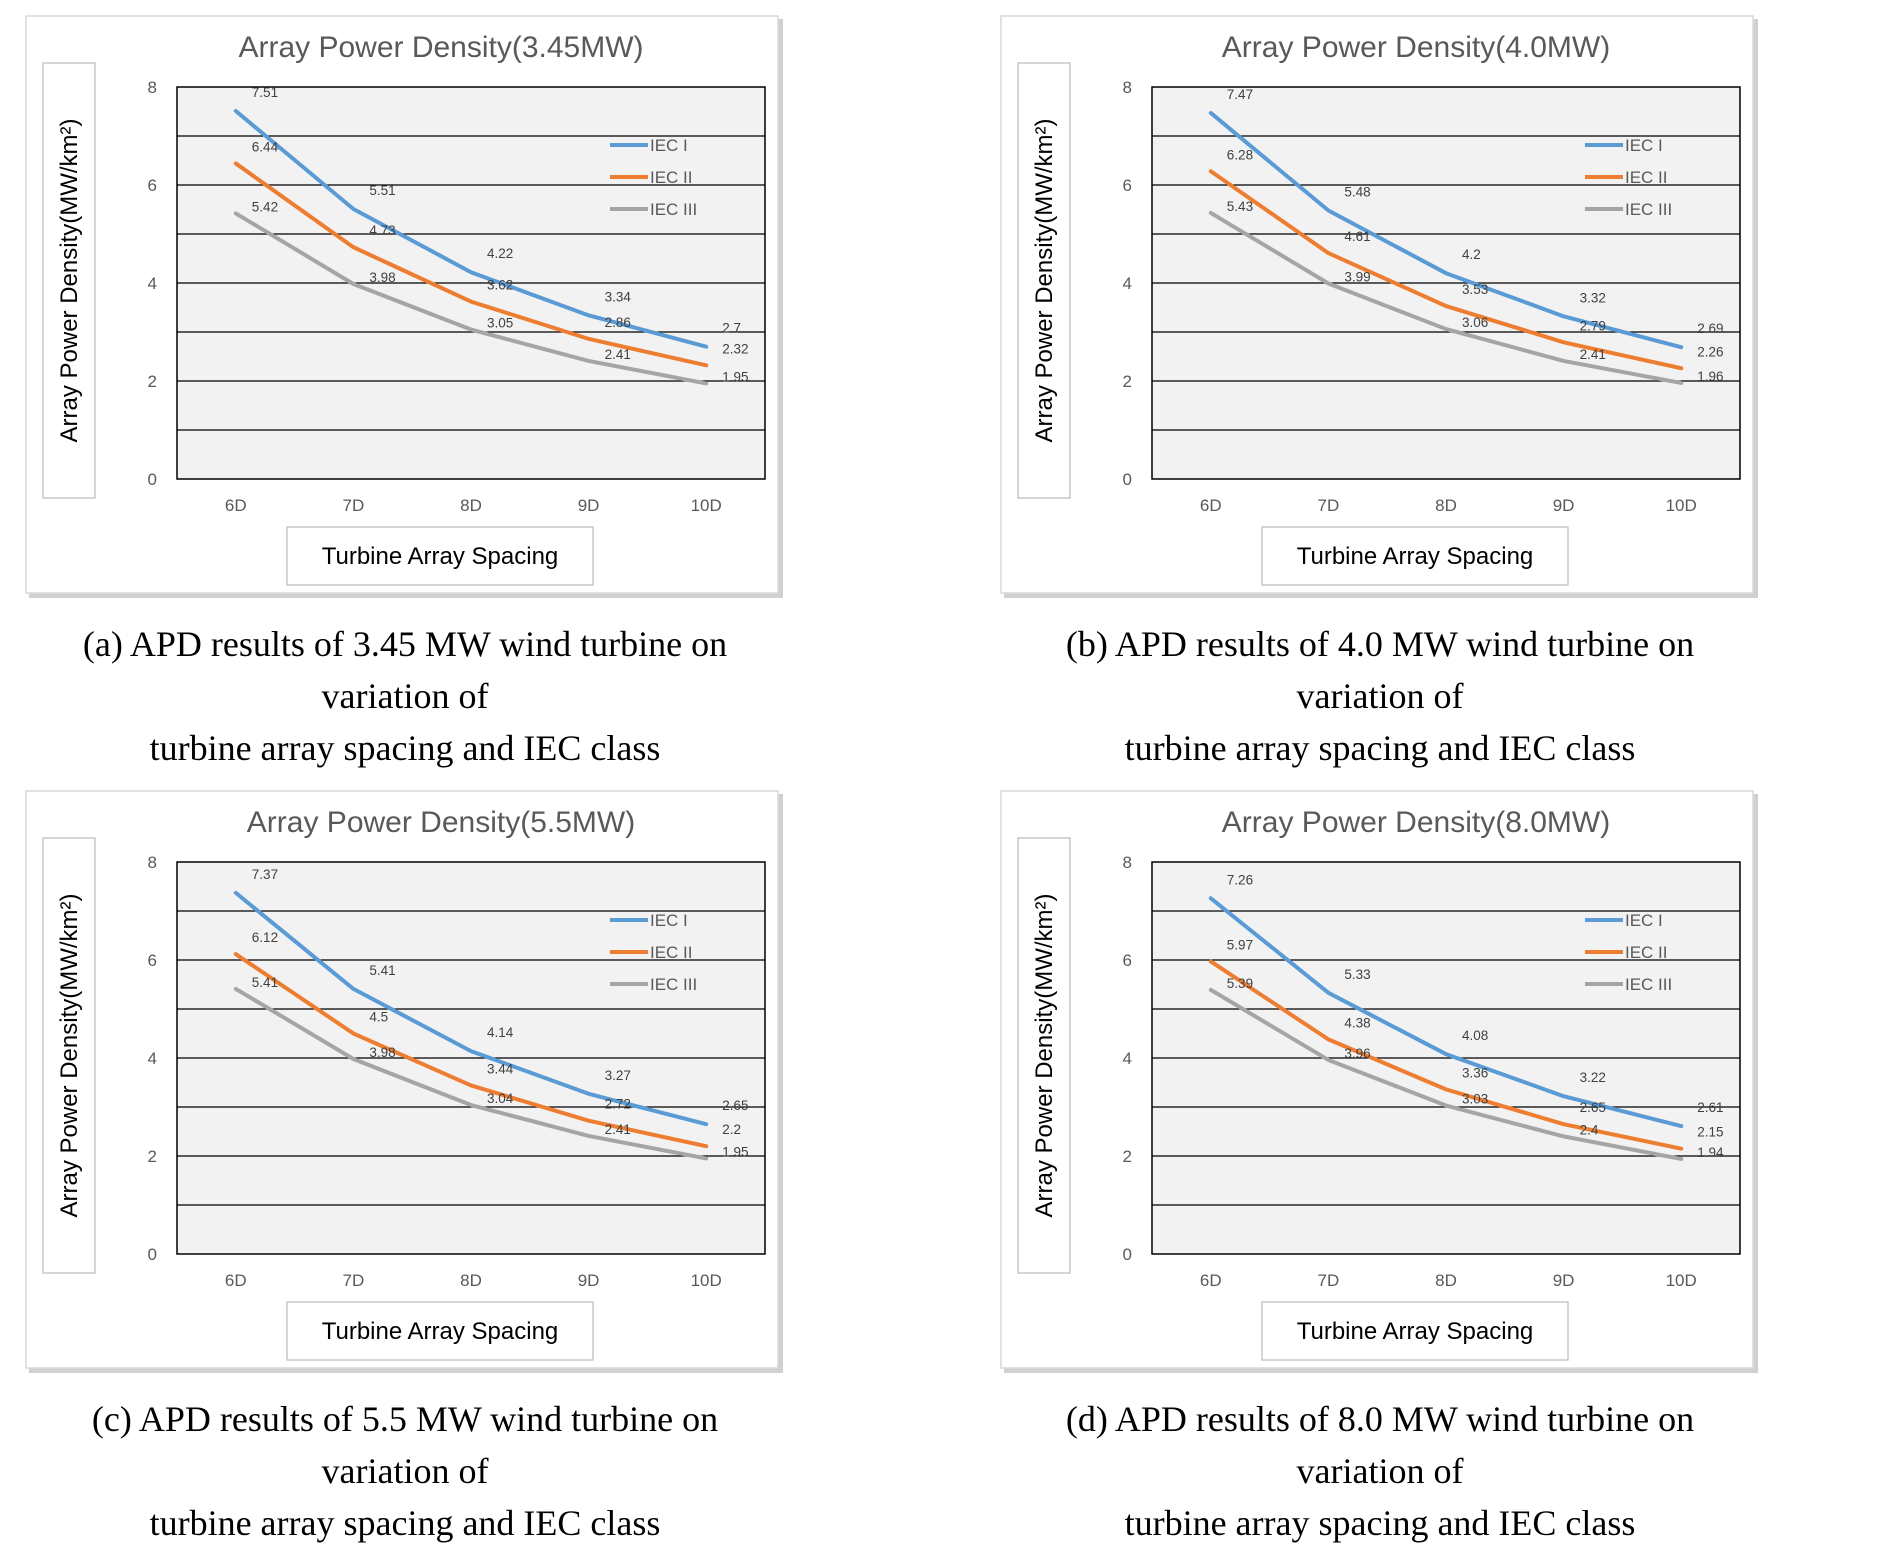 The width and height of the screenshot is (1880, 1549). I want to click on chart-d-xlabel-box, so click(1415, 1331).